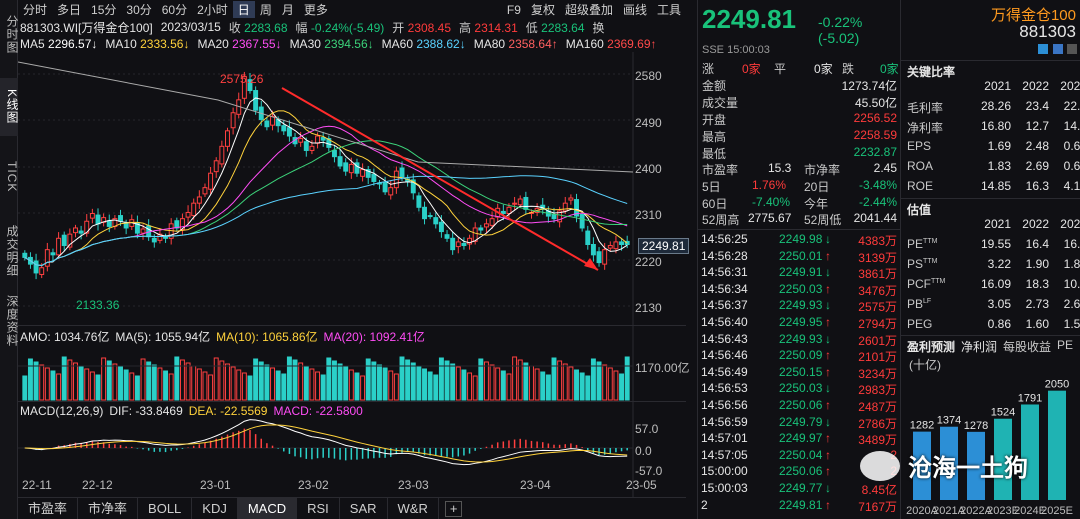  What do you see at coordinates (589, 9) in the screenshot?
I see `overlay-button: 超级叠加` at bounding box center [589, 9].